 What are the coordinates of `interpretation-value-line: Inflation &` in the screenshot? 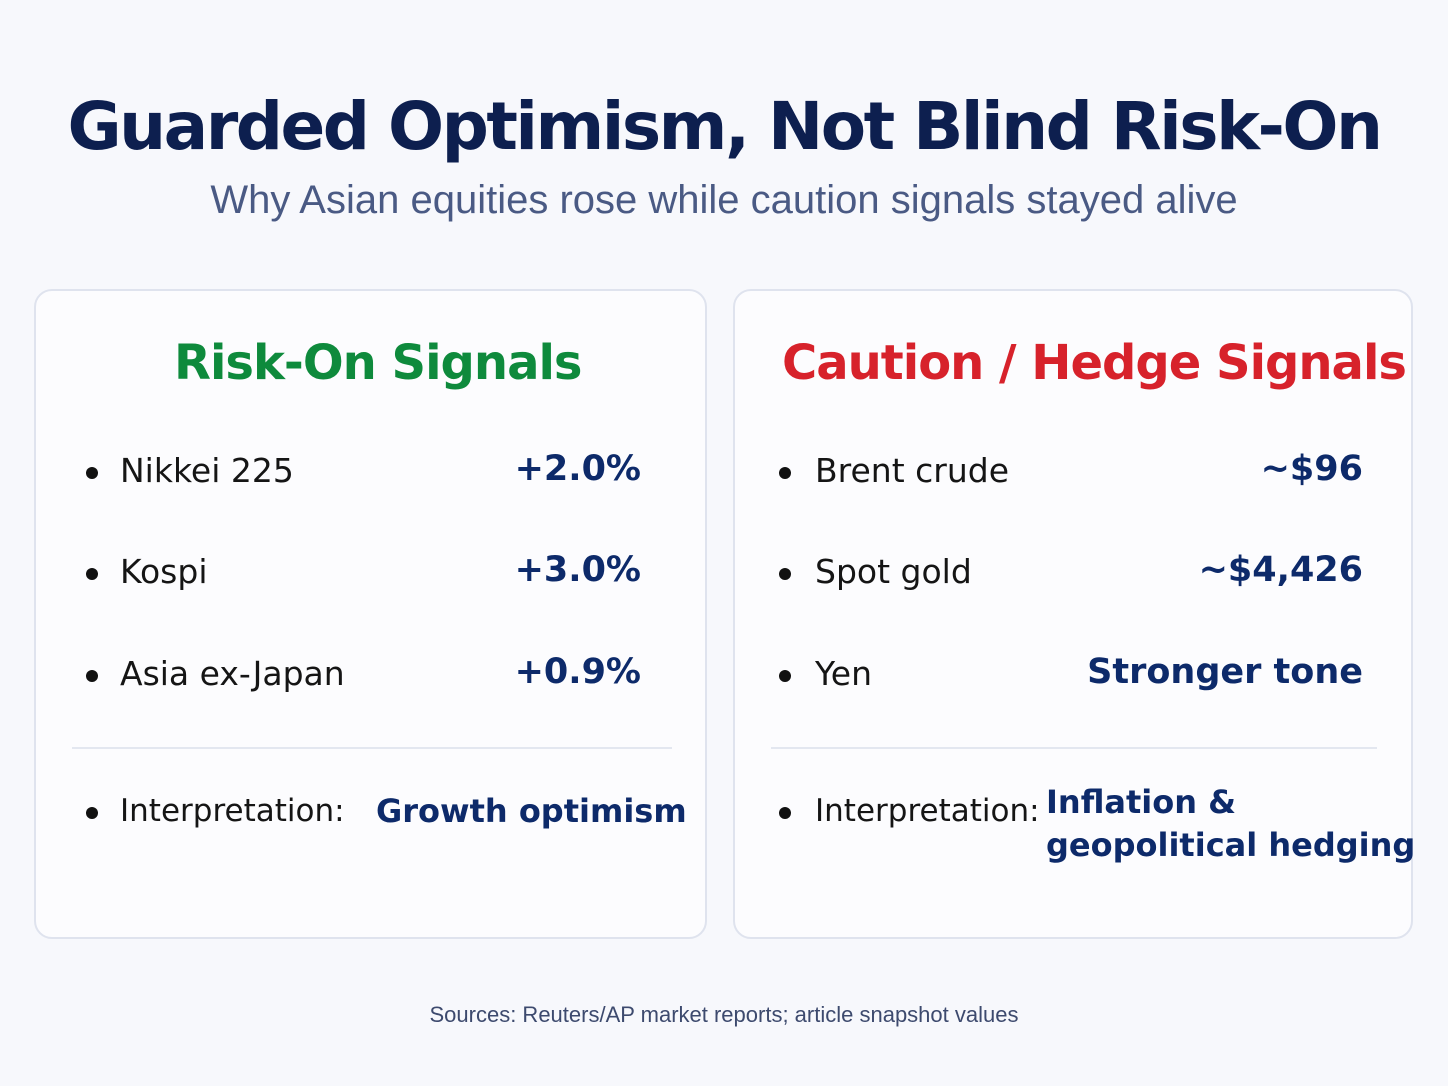 It's located at (1141, 802).